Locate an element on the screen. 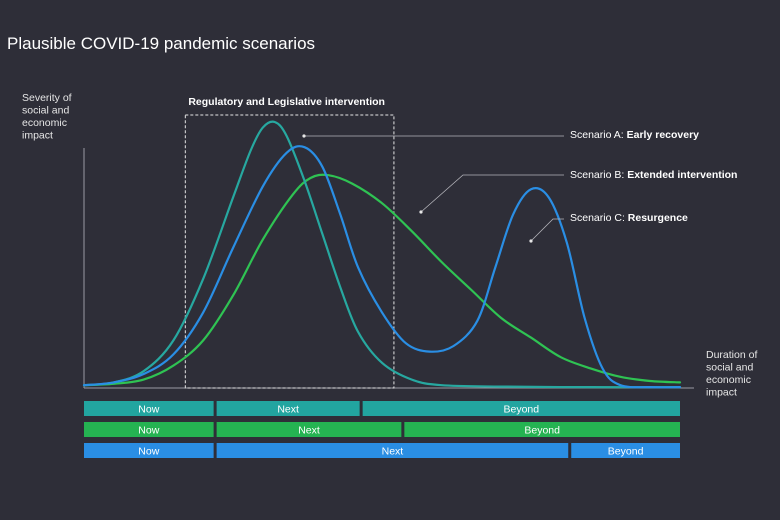 This screenshot has height=520, width=780. timeline-row-2: Now Next Beyond is located at coordinates (382, 429).